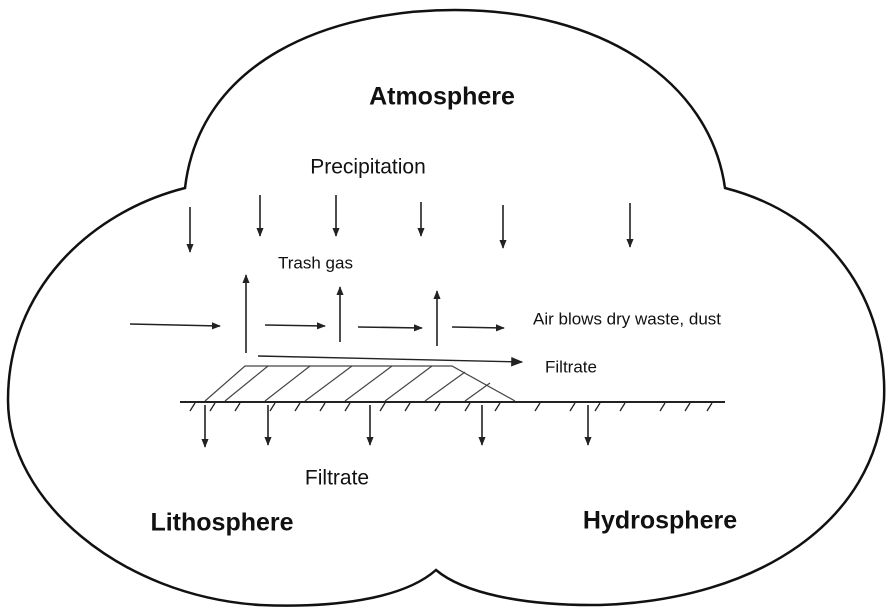  I want to click on gas-arrows, so click(341, 313).